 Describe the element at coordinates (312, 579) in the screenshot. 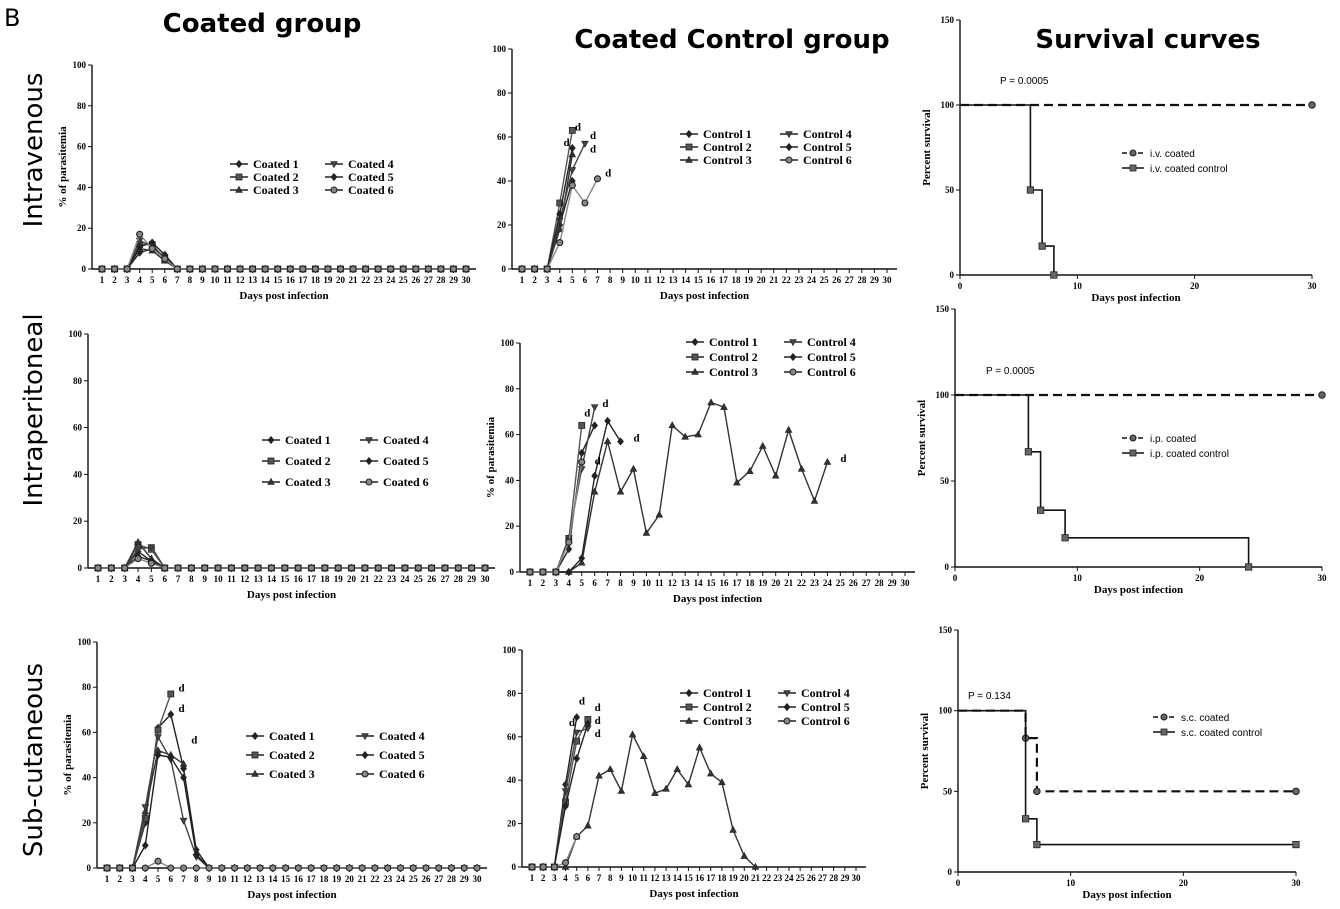

I see `x-tick-label: 17` at that location.